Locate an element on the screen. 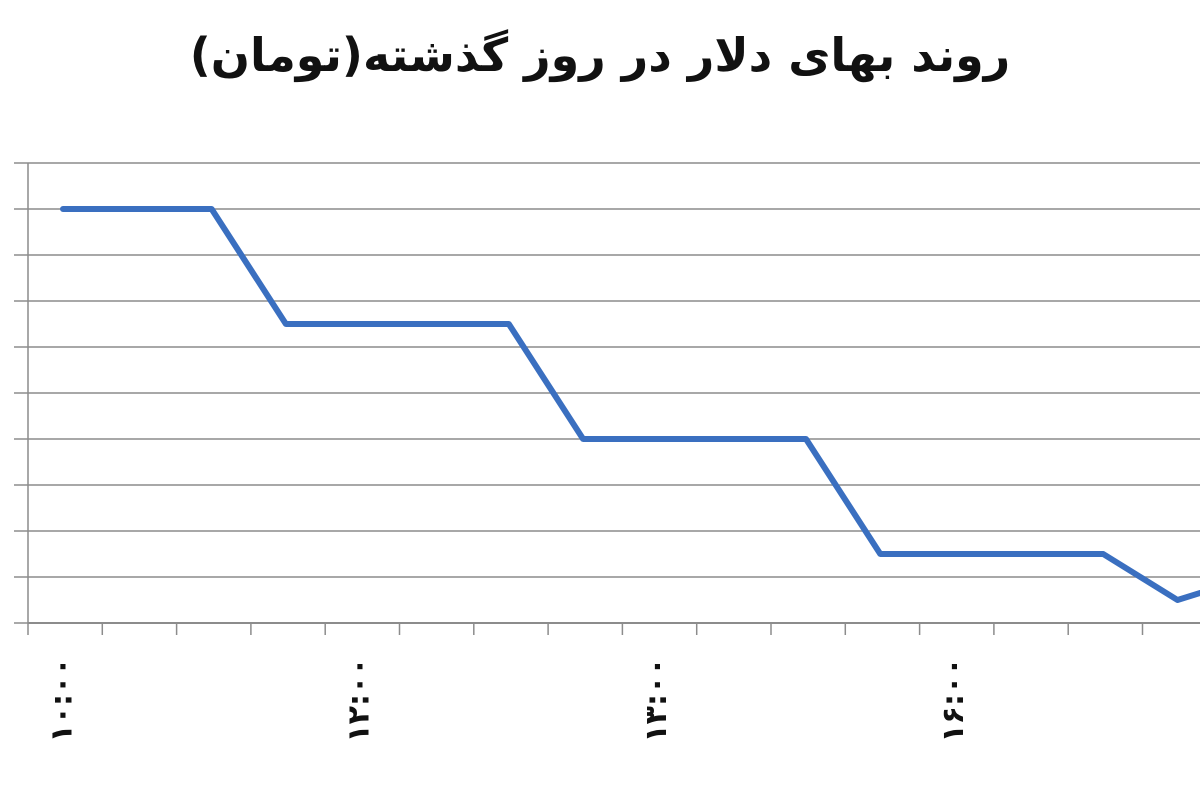  x-tick-labels: ۱۰:۰۰ ۱۲:۰۰ ۱۳:۰۰ ۱۶:۰۰ is located at coordinates (508, 699).